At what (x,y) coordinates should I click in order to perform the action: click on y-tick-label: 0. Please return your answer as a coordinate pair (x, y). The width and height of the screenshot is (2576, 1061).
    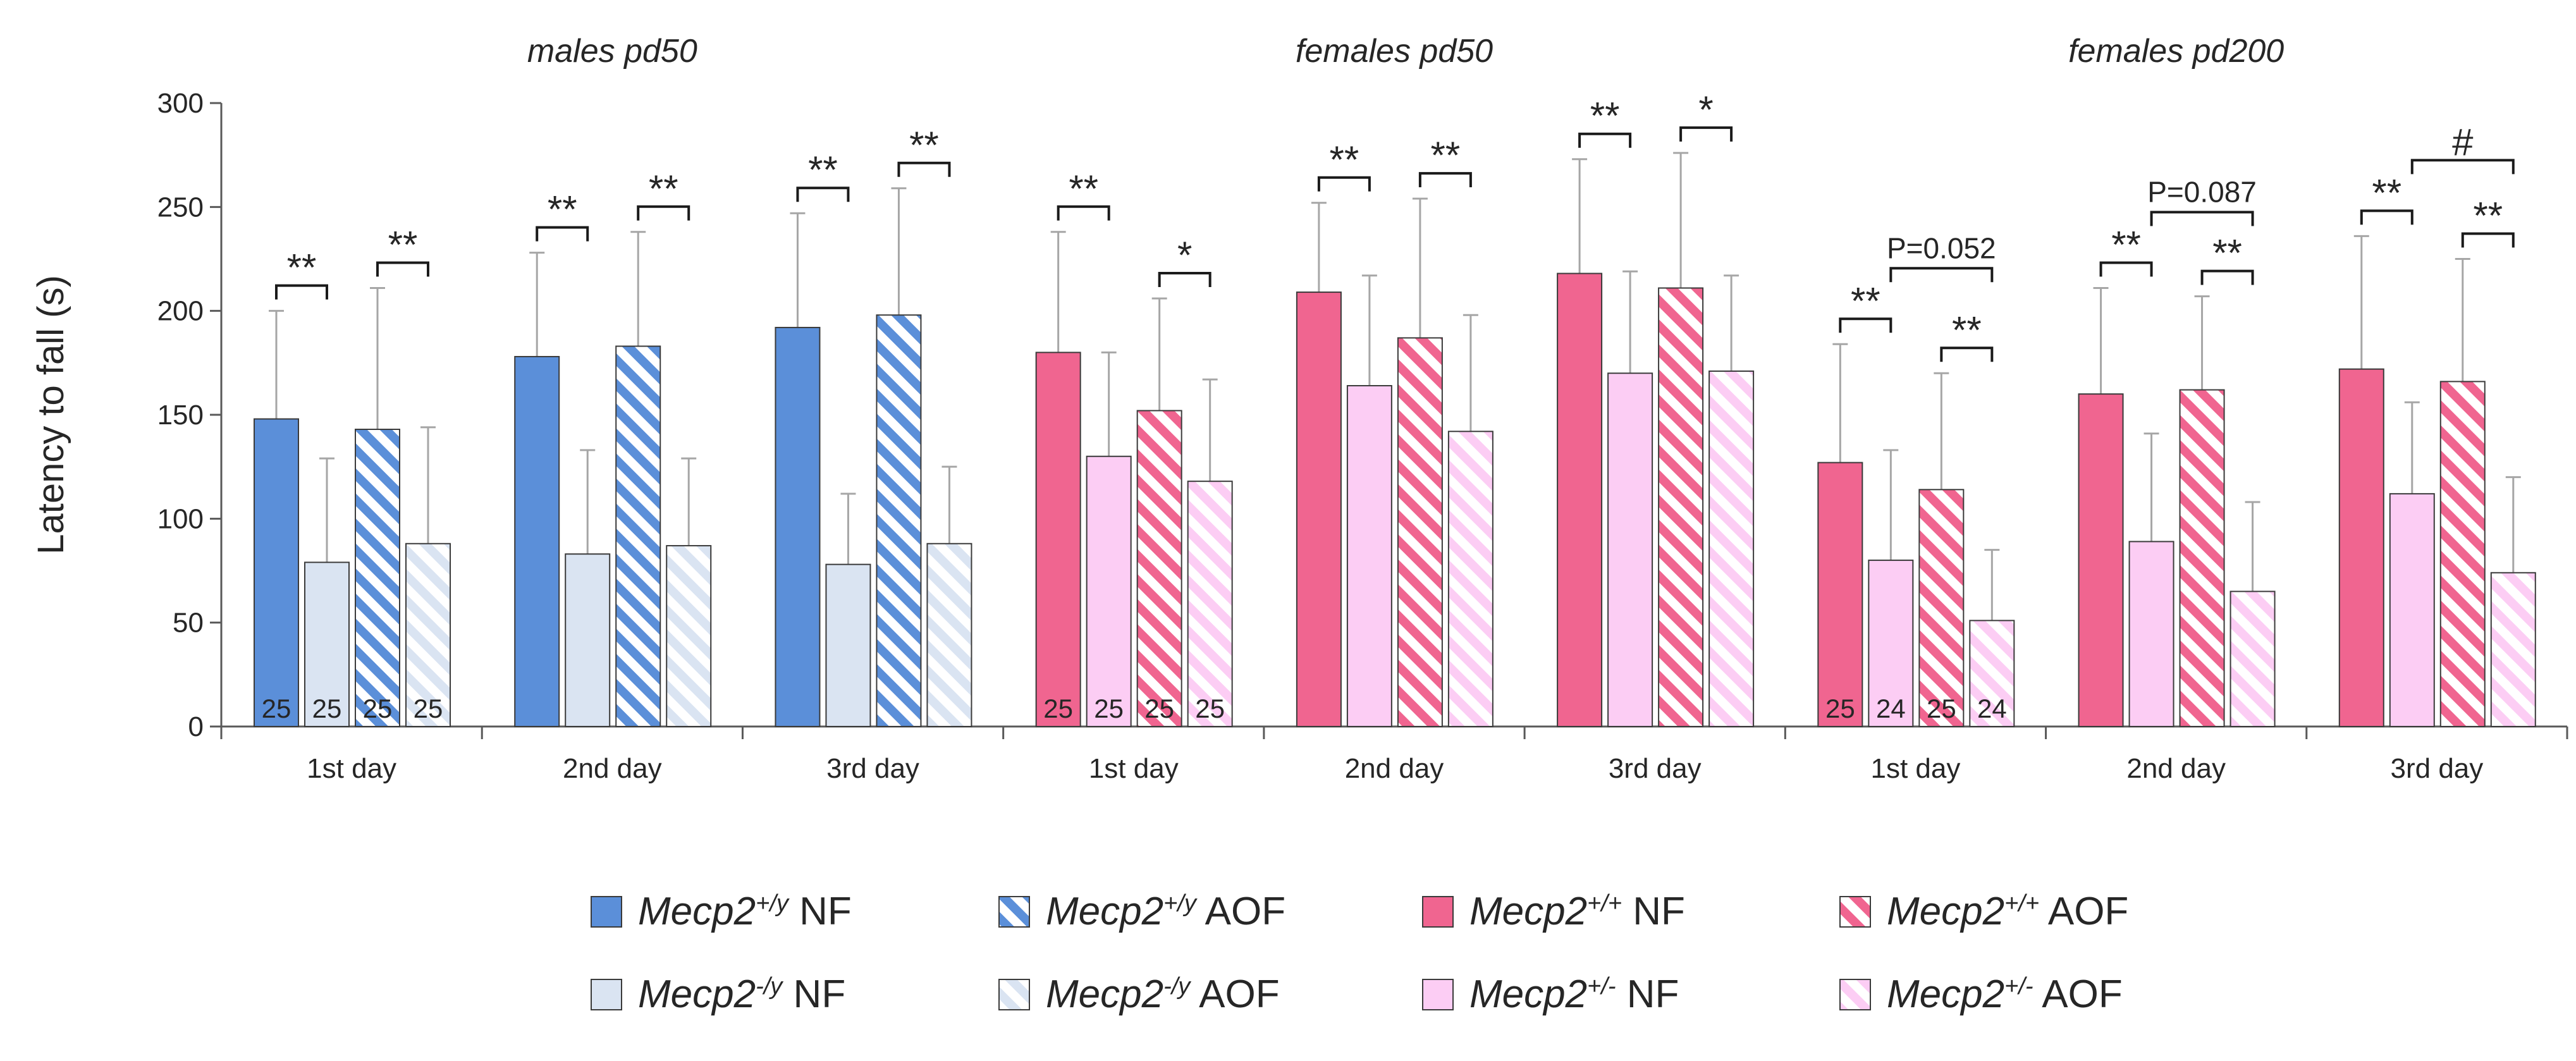
    Looking at the image, I should click on (196, 726).